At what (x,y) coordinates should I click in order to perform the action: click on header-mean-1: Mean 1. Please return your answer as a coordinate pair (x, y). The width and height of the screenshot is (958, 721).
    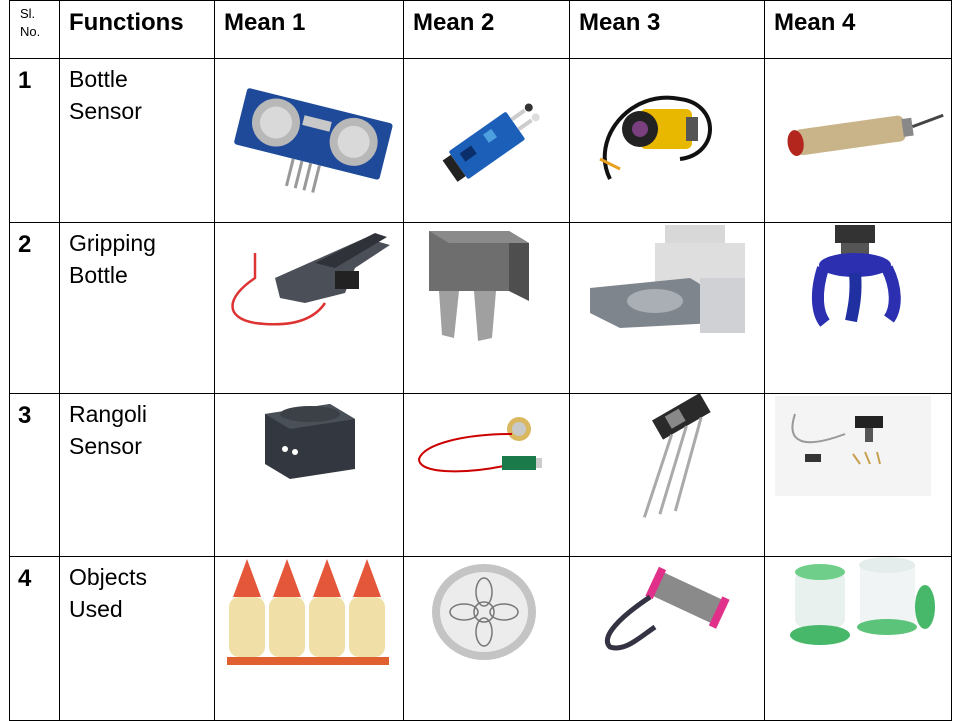
    Looking at the image, I should click on (309, 29).